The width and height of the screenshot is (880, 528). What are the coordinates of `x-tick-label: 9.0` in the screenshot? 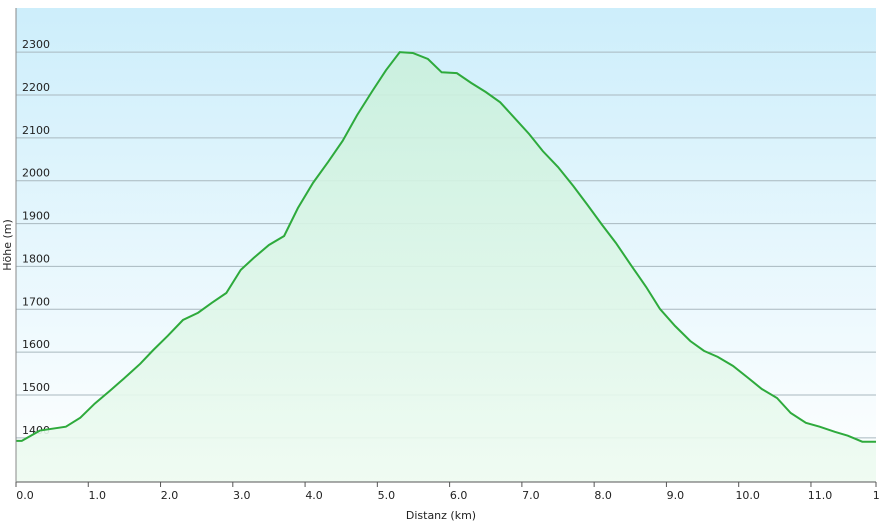 It's located at (676, 495).